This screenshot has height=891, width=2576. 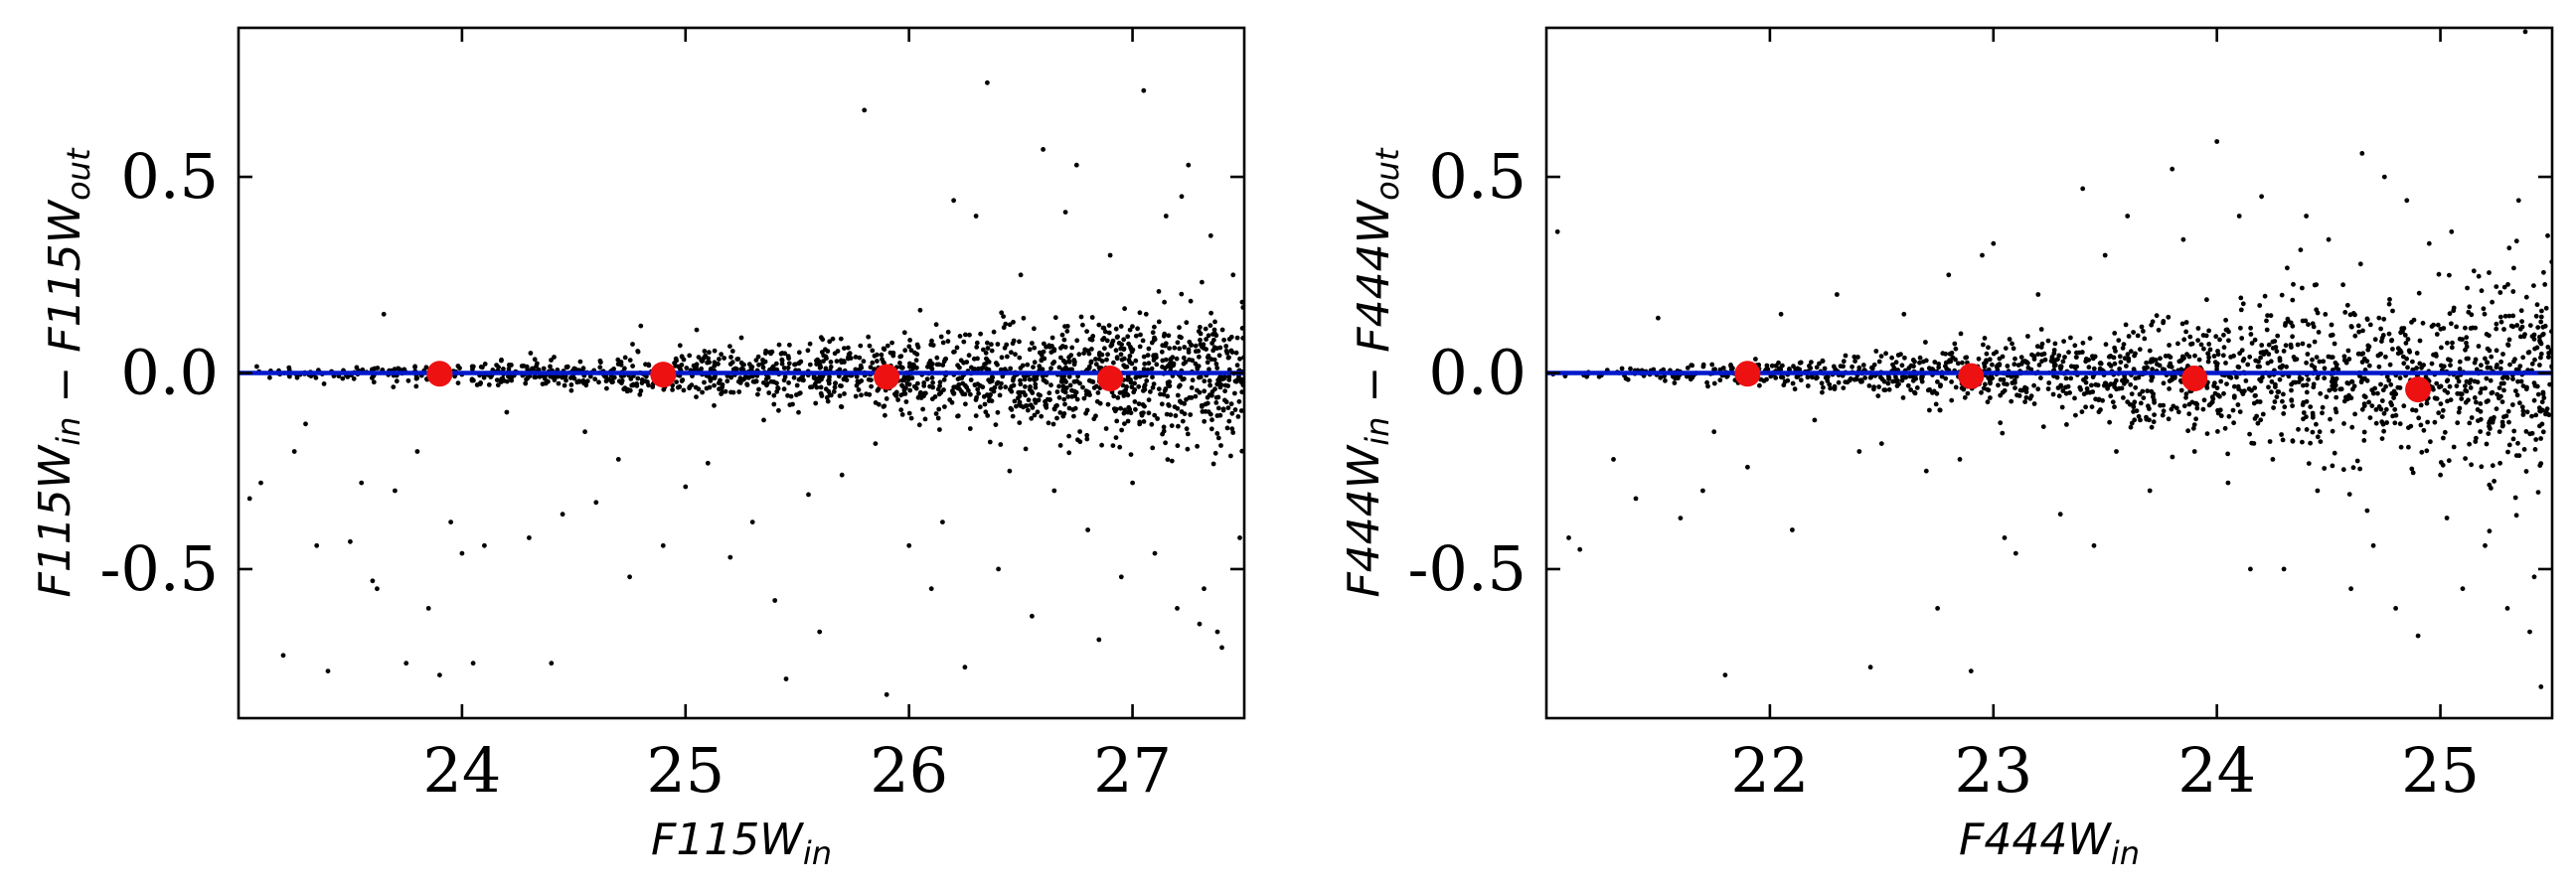 I want to click on x-tick-label: 27, so click(x=1132, y=770).